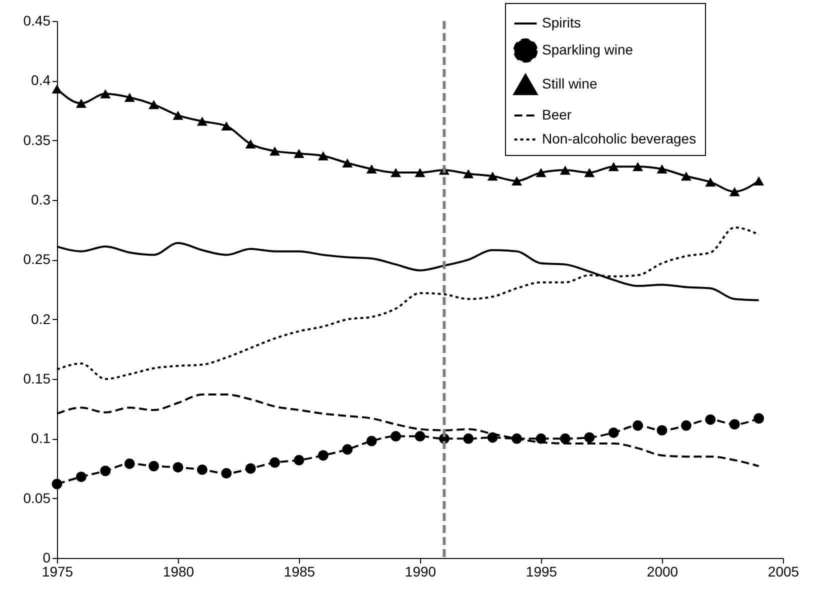 The image size is (839, 595). Describe the element at coordinates (41, 200) in the screenshot. I see `y-tick-label: 0.3` at that location.